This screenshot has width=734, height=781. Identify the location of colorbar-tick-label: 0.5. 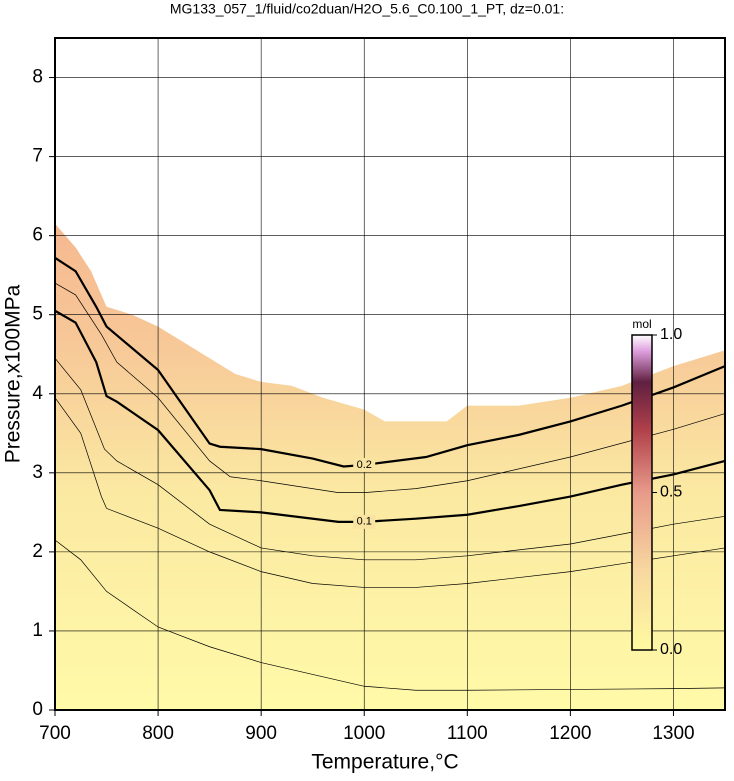
(671, 492).